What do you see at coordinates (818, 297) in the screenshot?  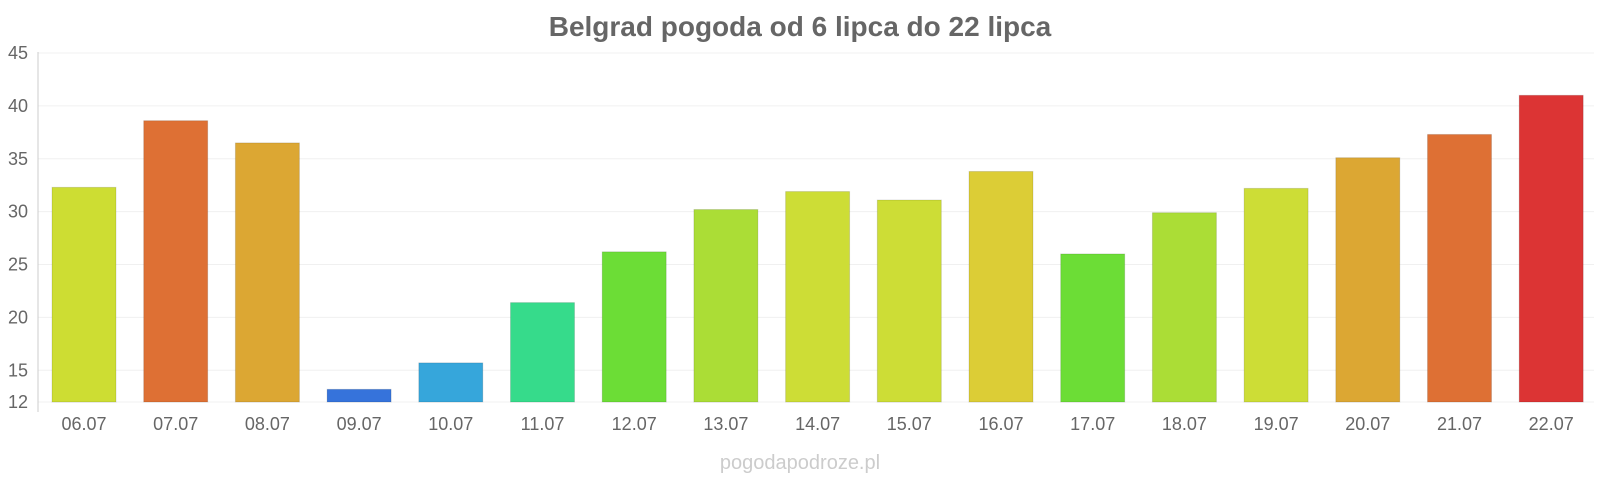 I see `bar-14.07` at bounding box center [818, 297].